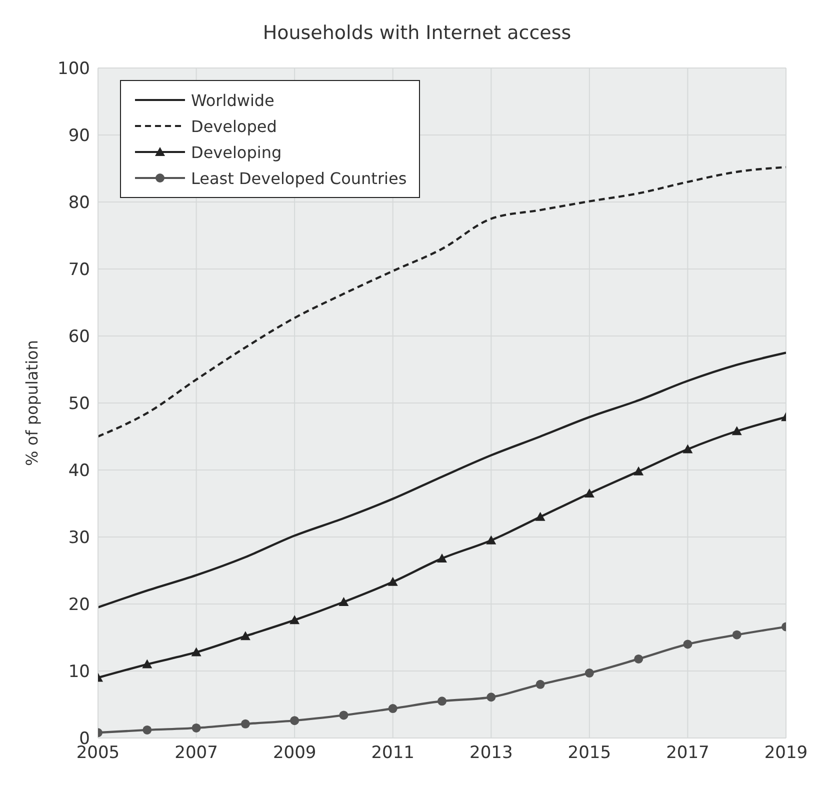  I want to click on y-tick-label: 50, so click(79, 404).